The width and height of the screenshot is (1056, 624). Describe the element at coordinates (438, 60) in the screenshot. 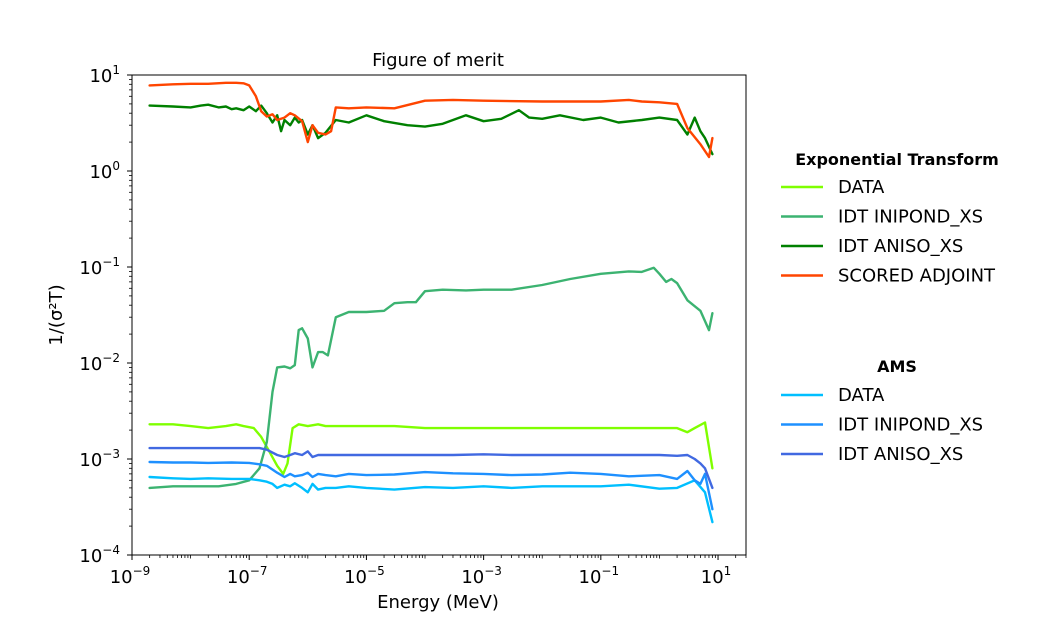

I see `chart-title: Figure of merit` at that location.